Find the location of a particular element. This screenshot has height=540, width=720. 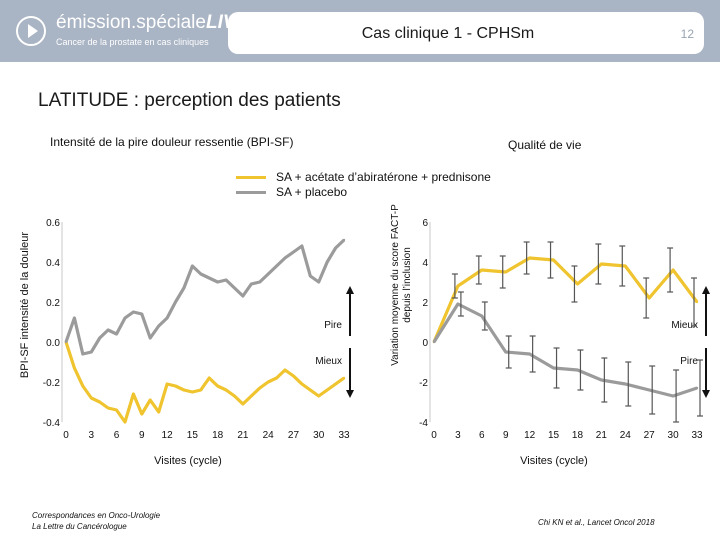

slide-title: Cas clinique 1 - CPHSm is located at coordinates (448, 33).